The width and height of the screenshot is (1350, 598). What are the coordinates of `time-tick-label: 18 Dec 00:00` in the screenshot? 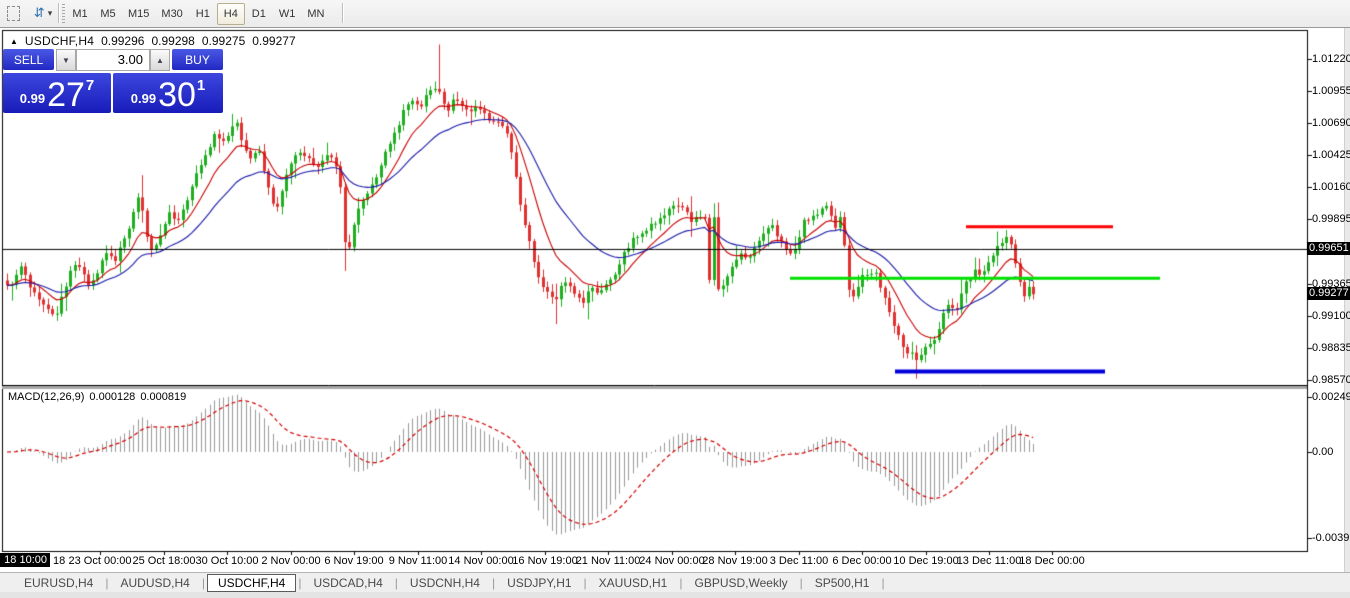 It's located at (1052, 561).